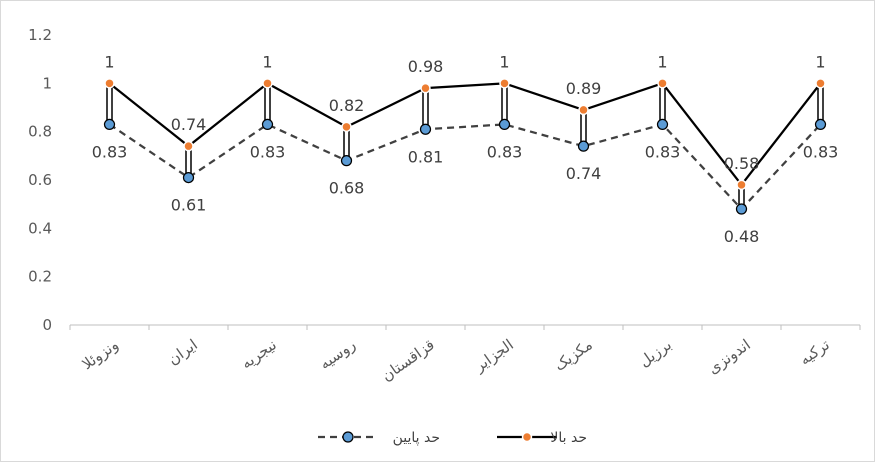 The image size is (875, 462). Describe the element at coordinates (40, 180) in the screenshot. I see `y-tick-label: 0.6` at that location.